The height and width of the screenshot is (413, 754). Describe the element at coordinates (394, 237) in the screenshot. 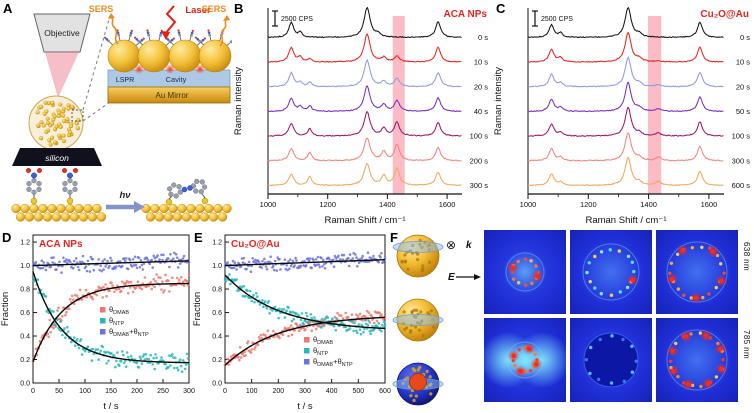

I see `panel-label-f: F` at that location.